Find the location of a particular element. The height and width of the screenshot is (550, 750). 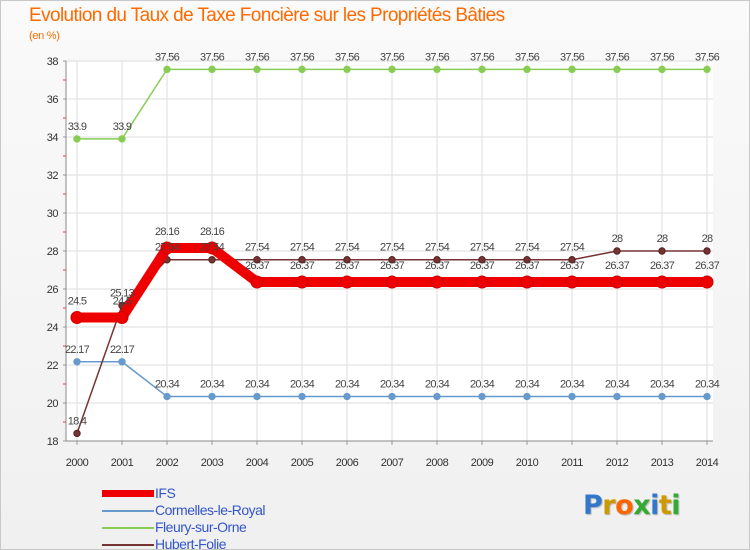

logo-letter: t is located at coordinates (665, 505).